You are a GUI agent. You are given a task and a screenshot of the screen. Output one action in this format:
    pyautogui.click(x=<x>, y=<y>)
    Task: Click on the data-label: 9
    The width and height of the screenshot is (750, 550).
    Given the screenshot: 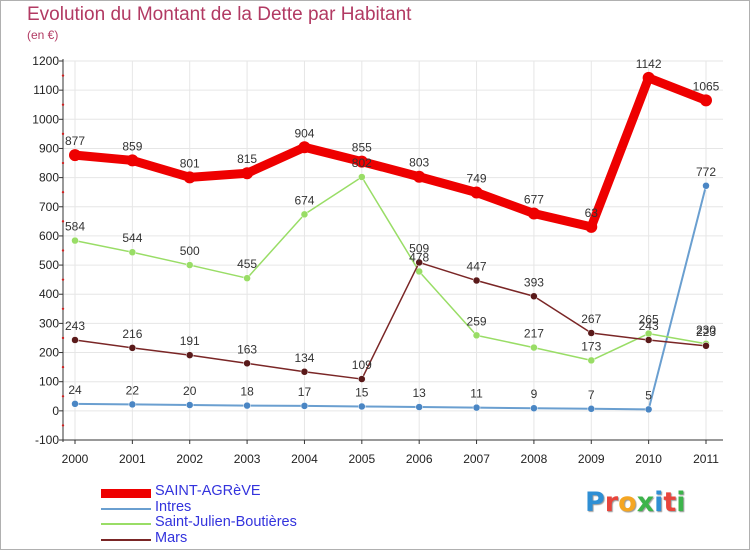 What is the action you would take?
    pyautogui.click(x=534, y=394)
    